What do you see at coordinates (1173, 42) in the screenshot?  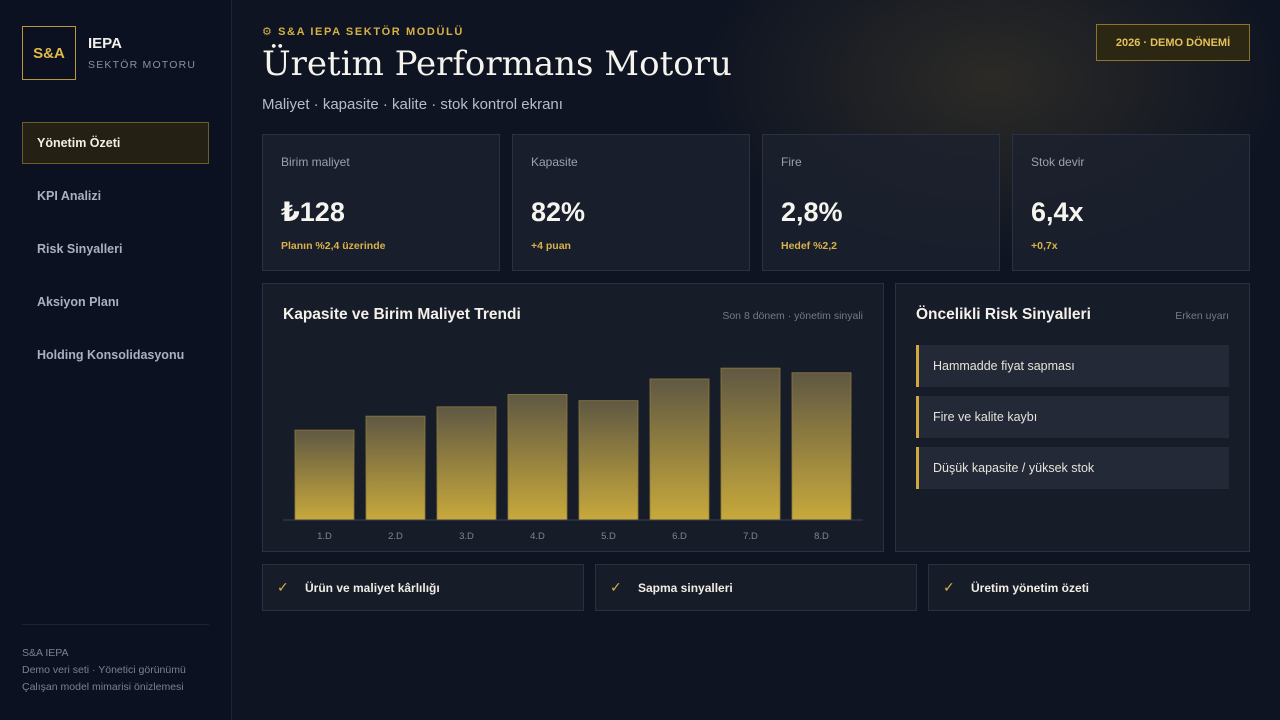 I see `period-badge: 2026 · DEMO DÖNEMİ` at bounding box center [1173, 42].